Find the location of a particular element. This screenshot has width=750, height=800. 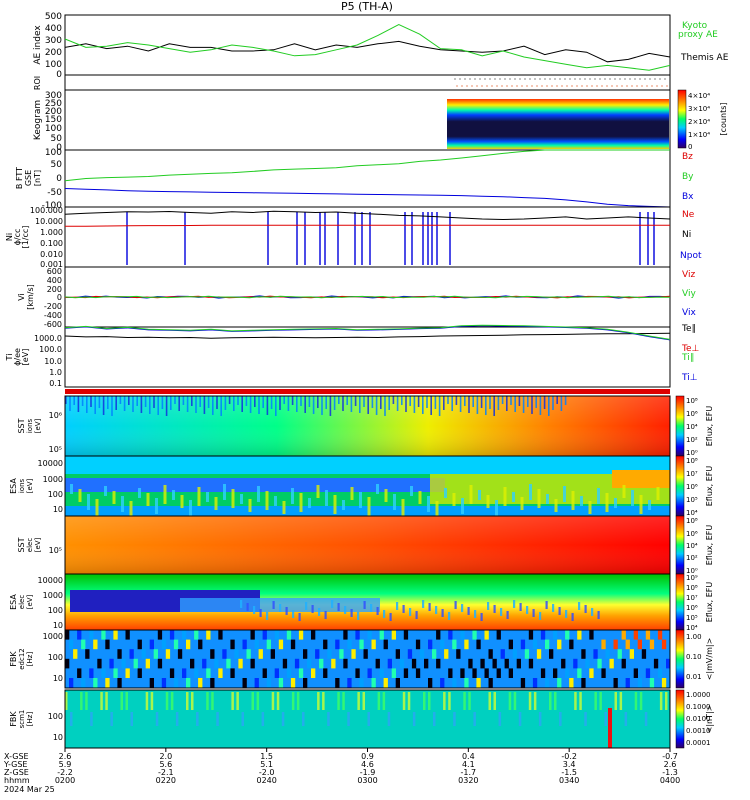

density-tick-label: 1.000 is located at coordinates (51, 232).